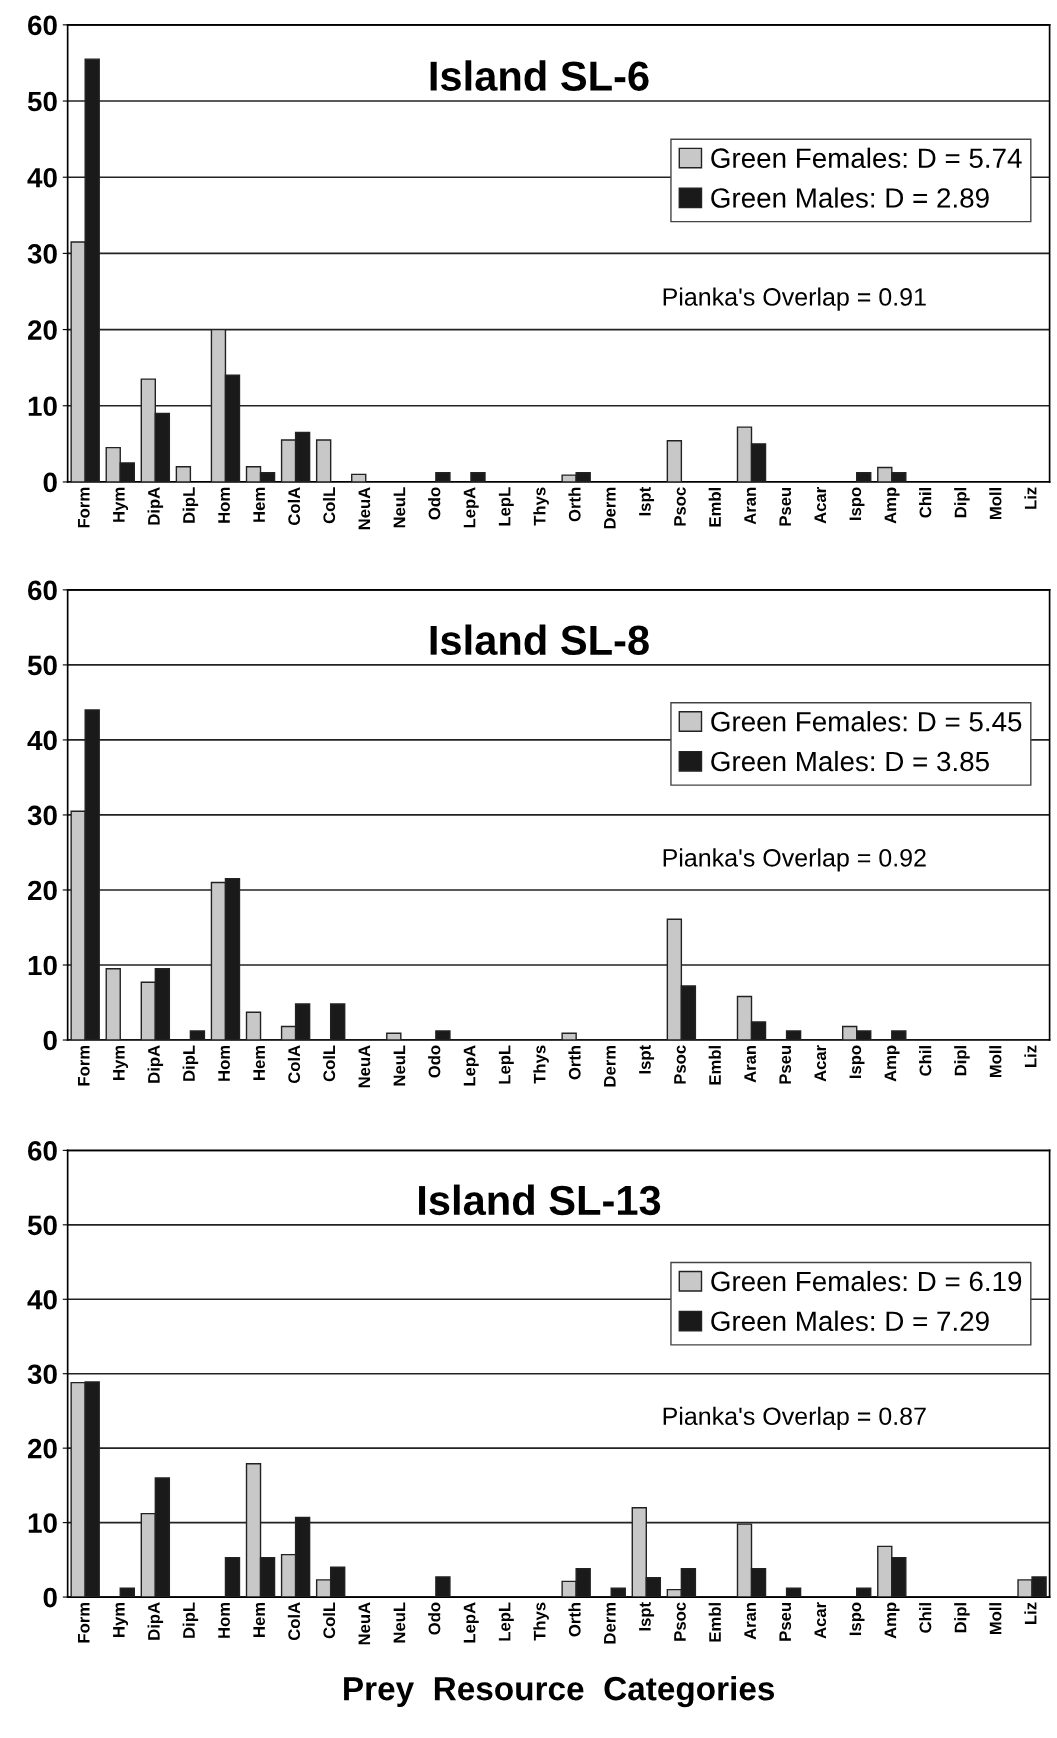 The height and width of the screenshot is (1738, 1057). I want to click on y-tick-label: 40, so click(42, 1299).